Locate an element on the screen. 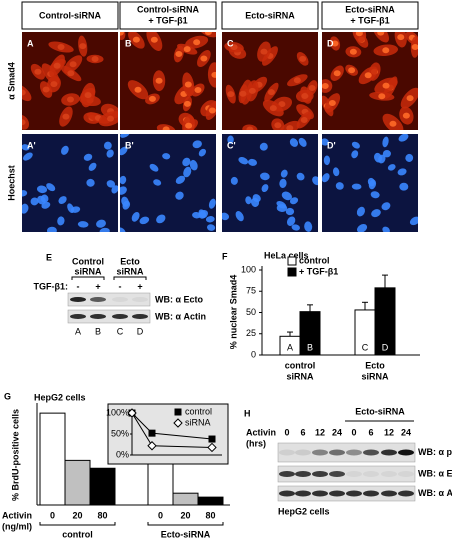 The image size is (452, 542). panel-label: B is located at coordinates (128, 43).